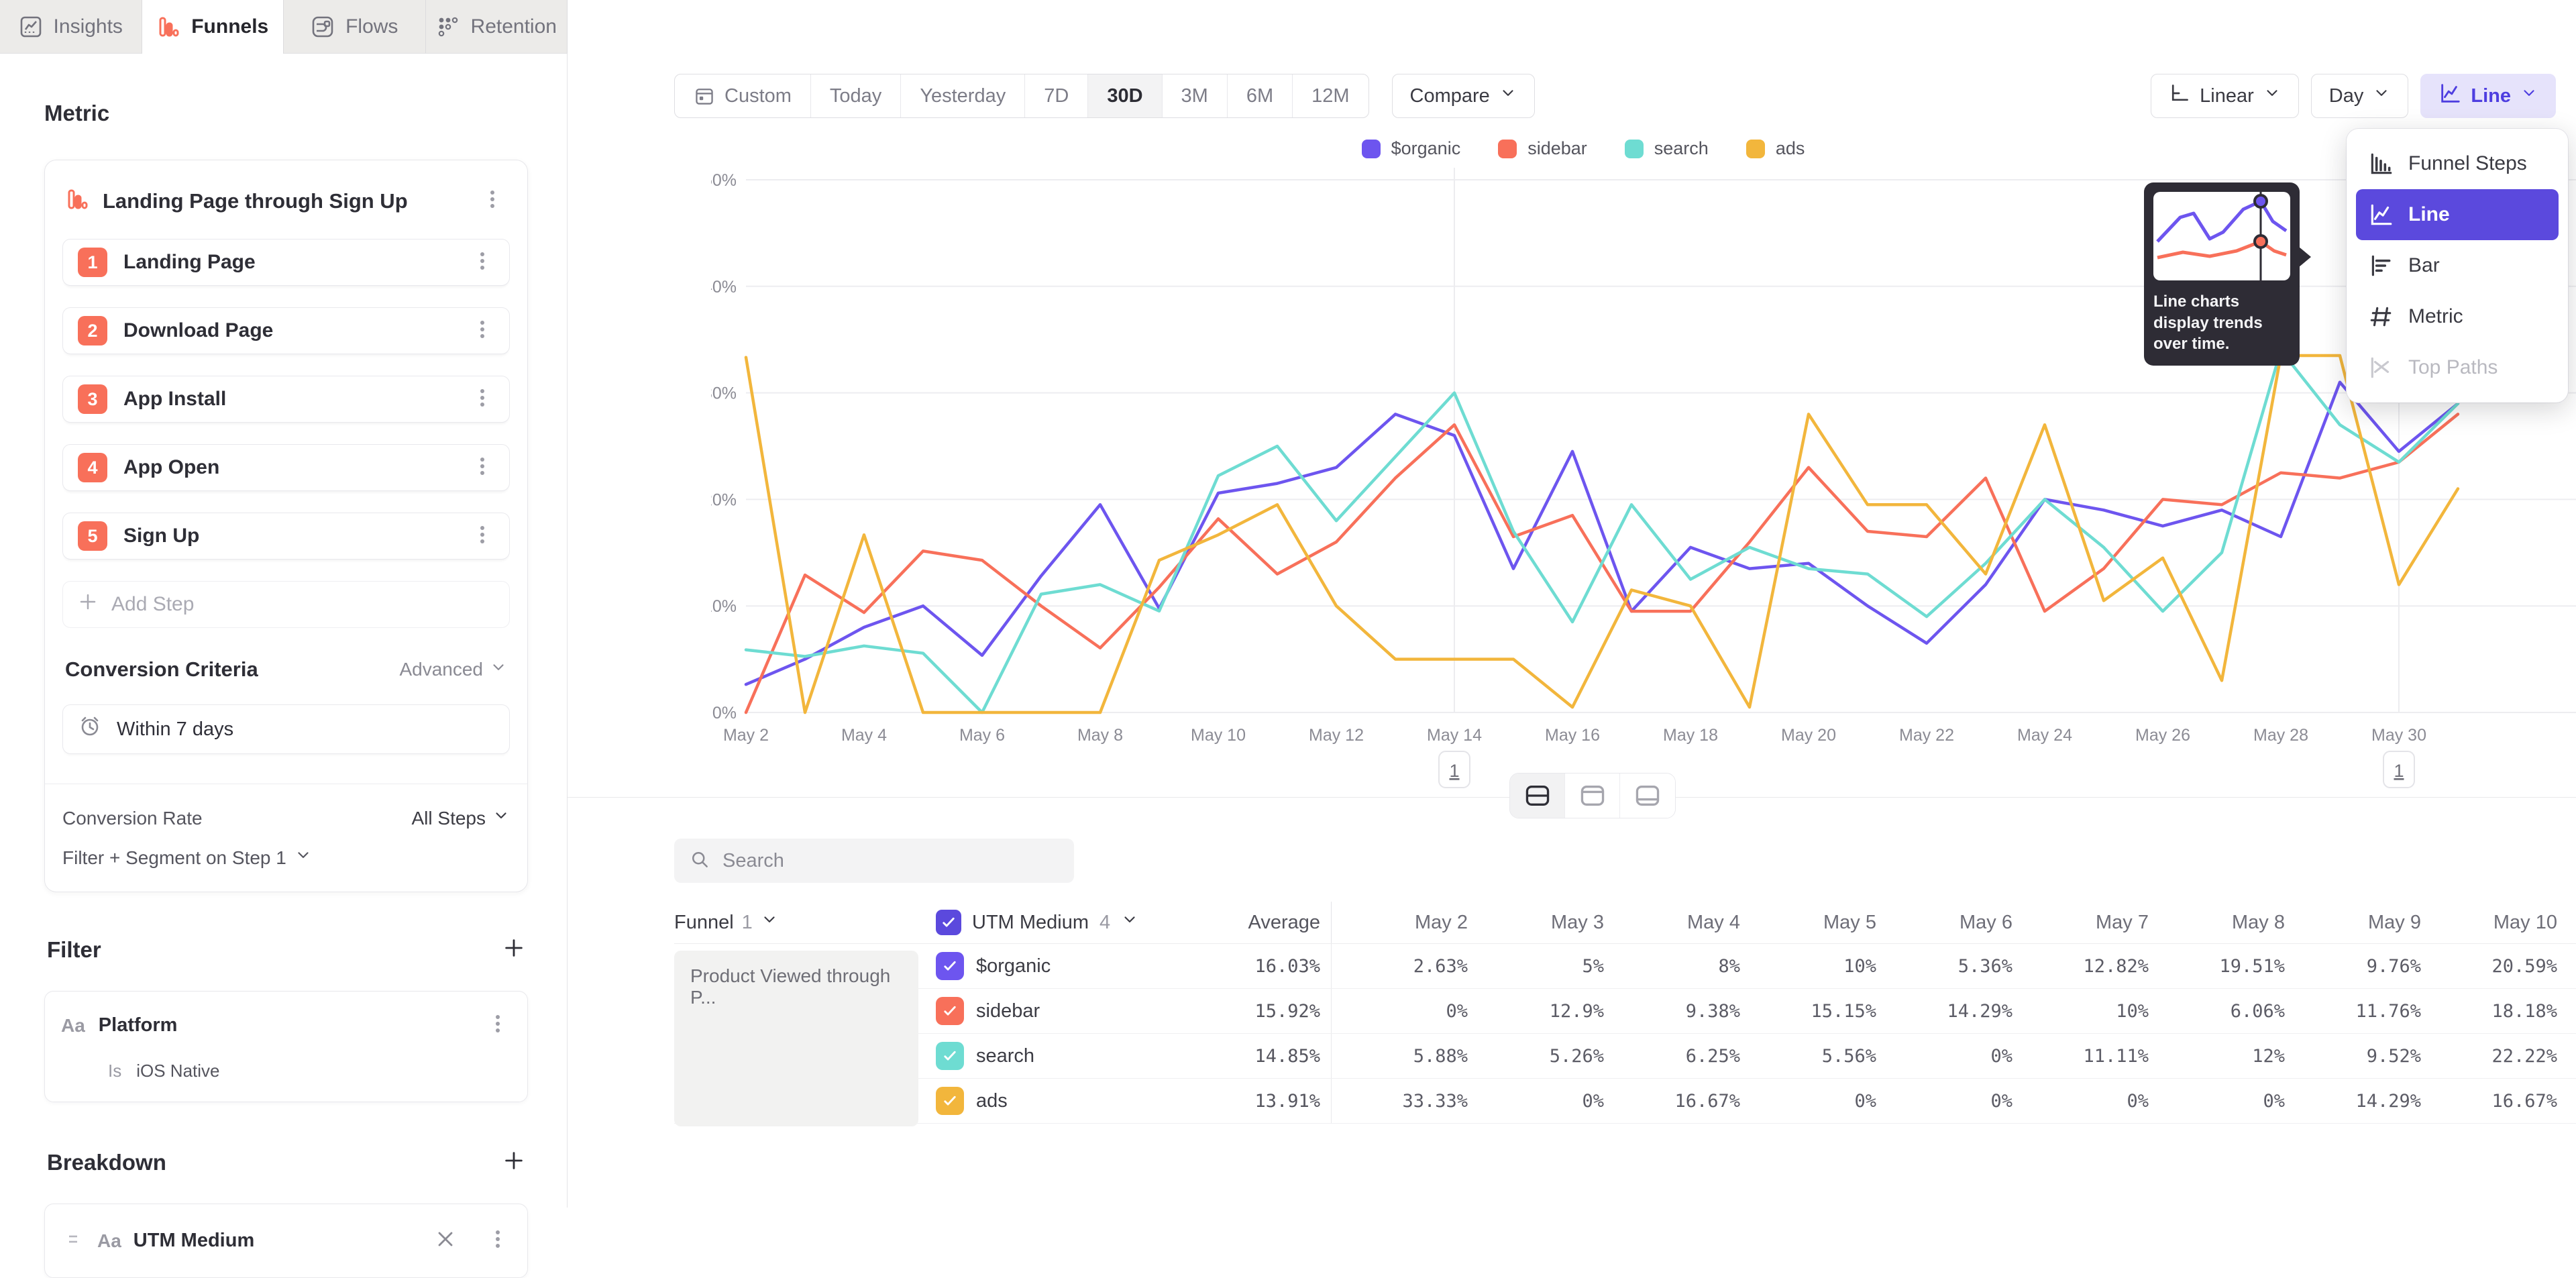  I want to click on funnel-step-3: 3 App Install, so click(286, 399).